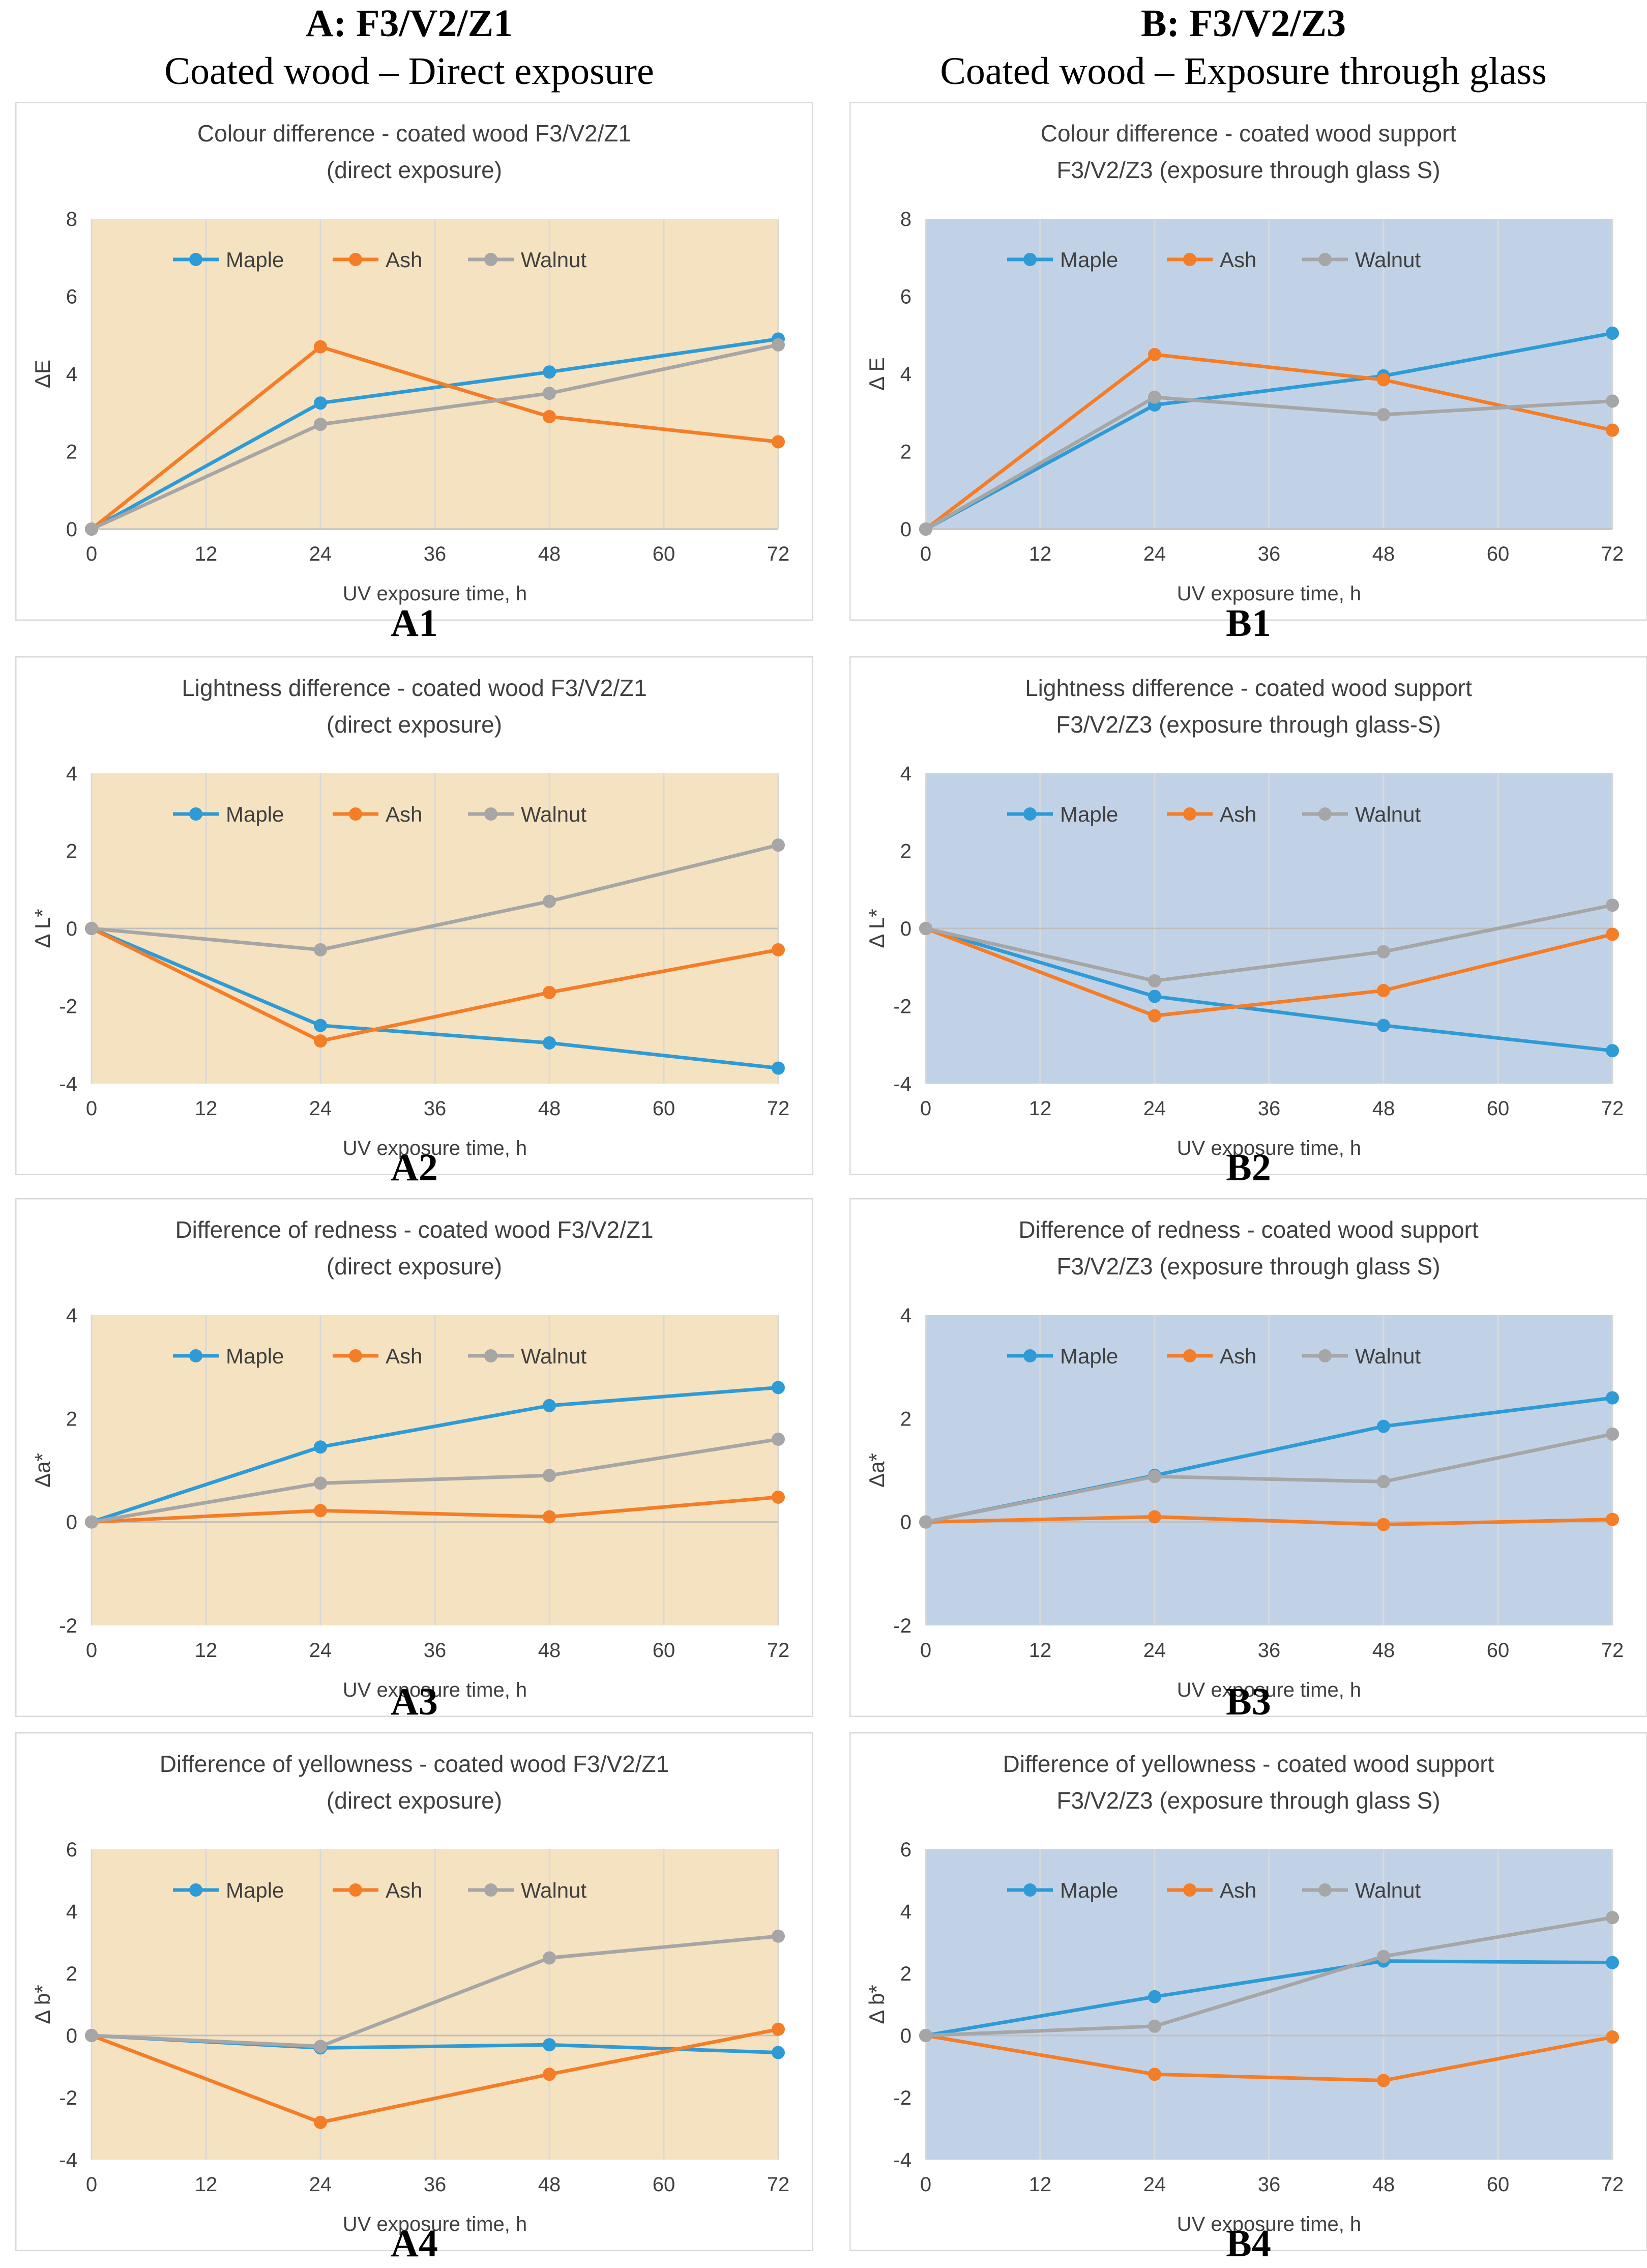 The width and height of the screenshot is (1647, 2268). I want to click on chart-title-line: F3/V2/Z3 (exposure through glass-S), so click(1248, 724).